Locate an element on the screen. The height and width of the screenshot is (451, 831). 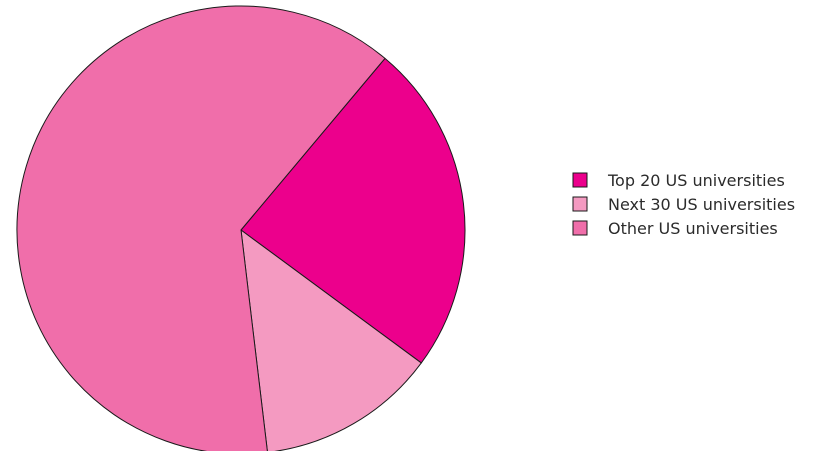
legend-label-1: Top 20 US universities is located at coordinates (696, 180).